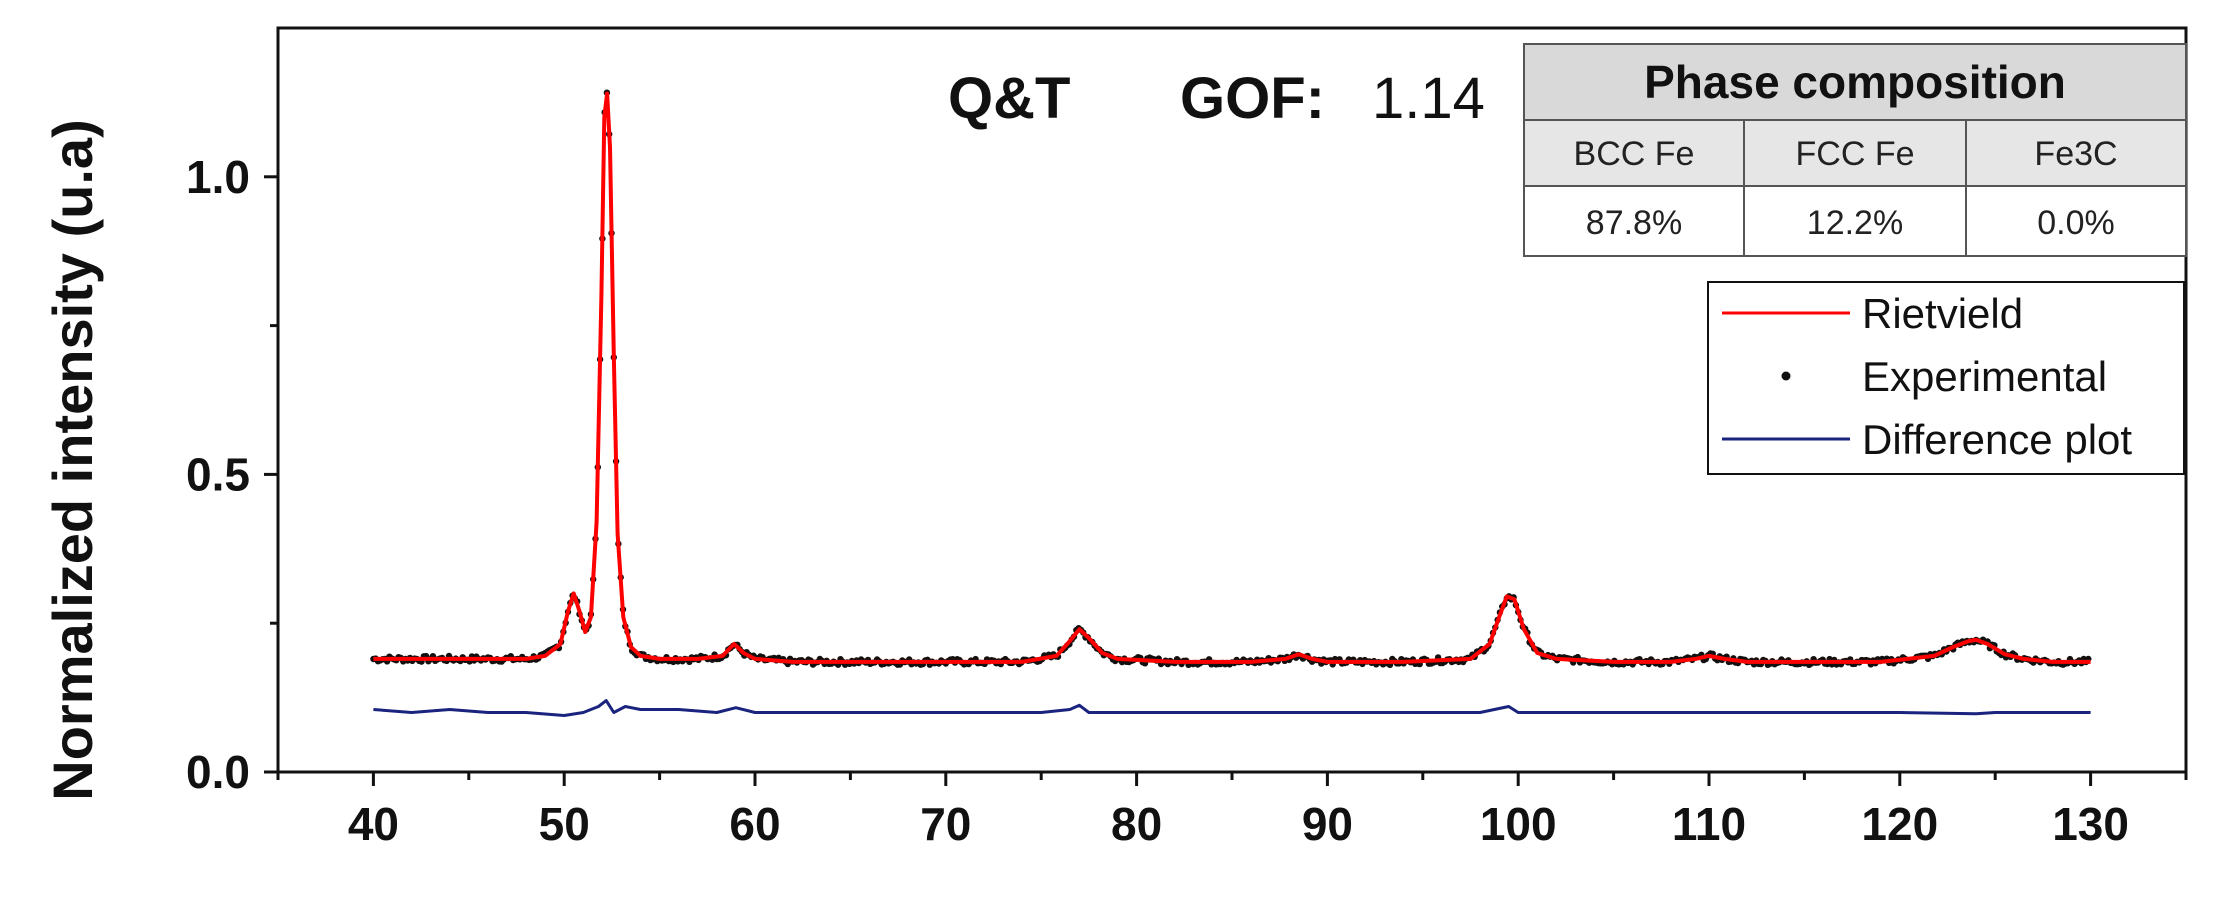 This screenshot has height=897, width=2233. I want to click on table-header-fcc: FCC Fe, so click(1855, 154).